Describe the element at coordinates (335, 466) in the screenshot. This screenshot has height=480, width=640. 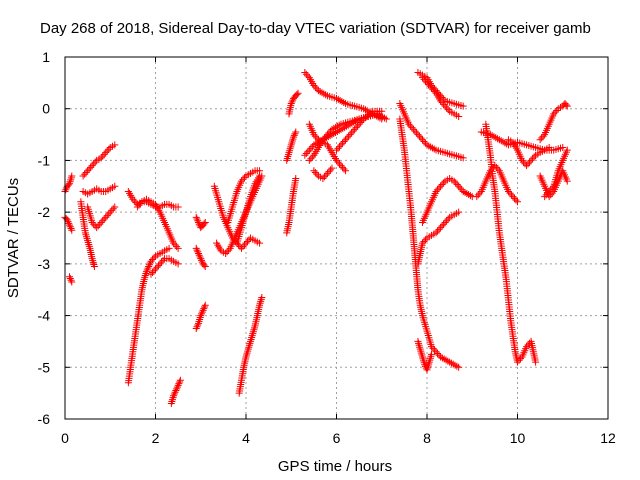
I see `x-axis-label: GPS time / hours` at that location.